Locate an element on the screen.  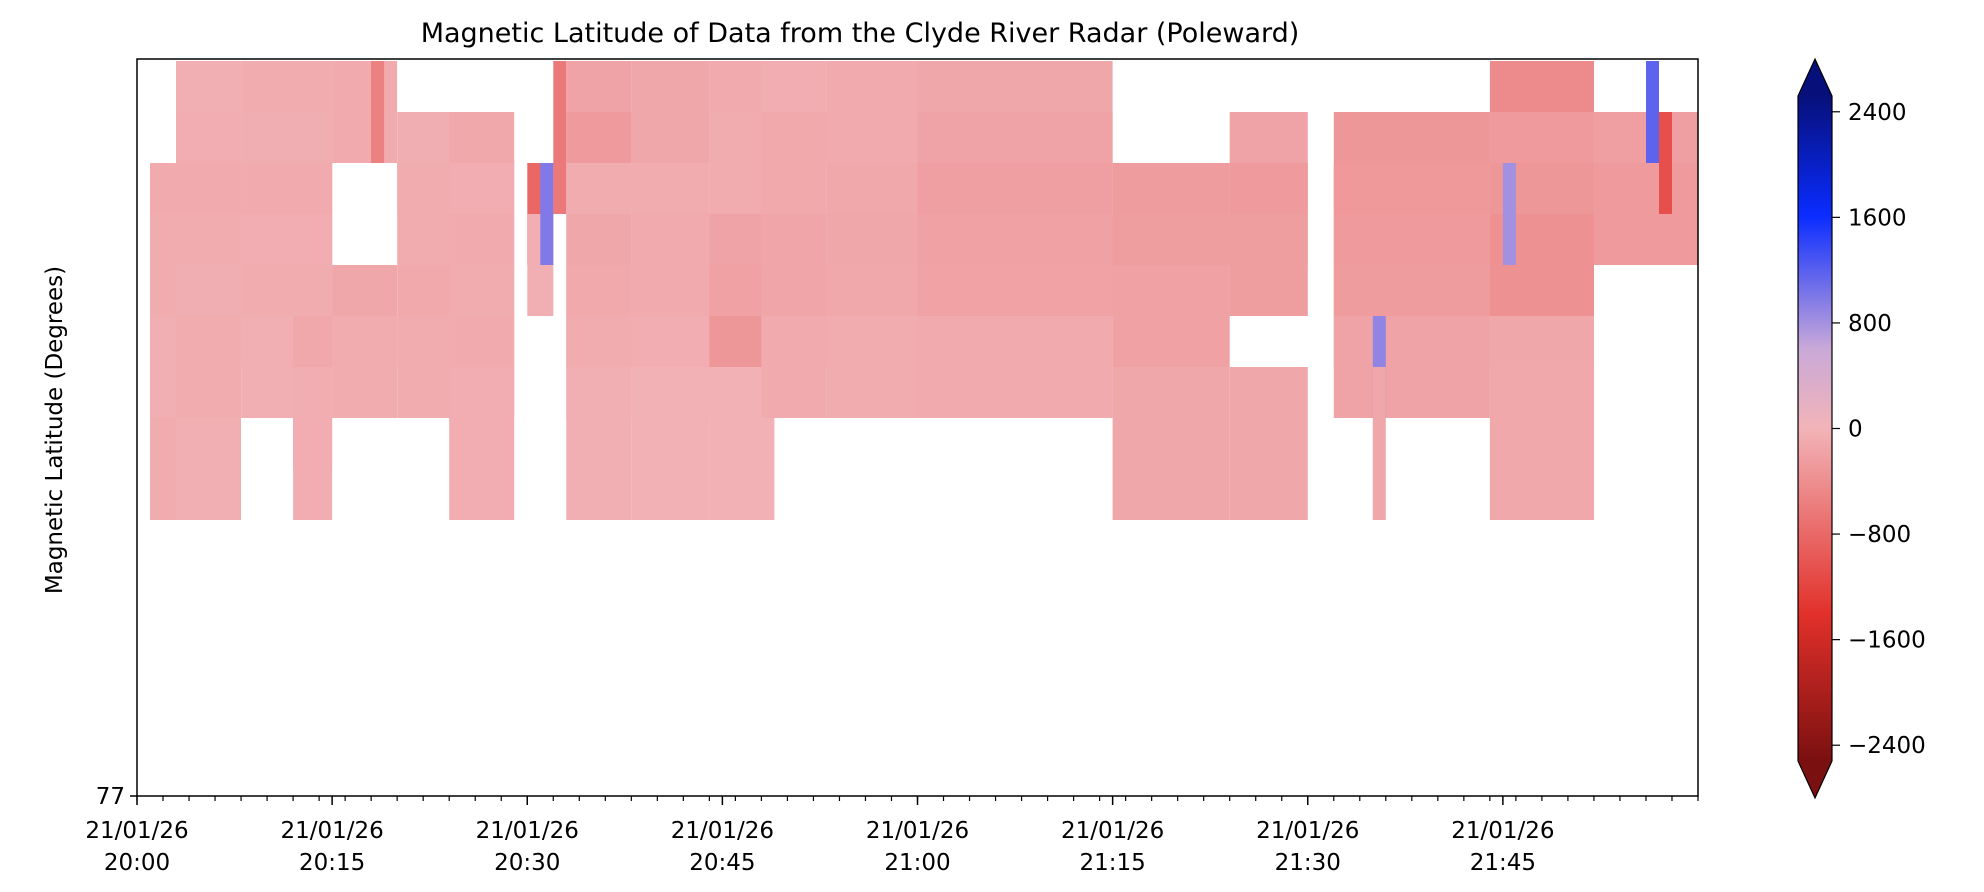
colorbar-tick-label: 0 is located at coordinates (1855, 430).